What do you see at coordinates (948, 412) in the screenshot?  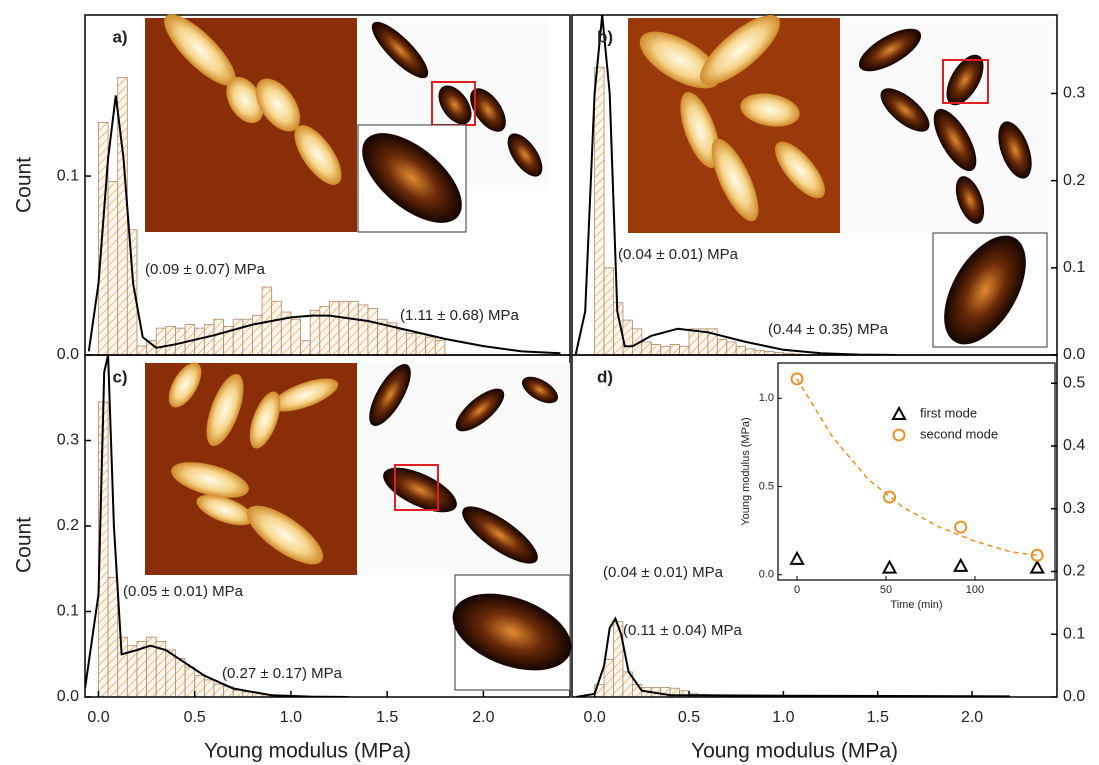 I see `legend-label: first mode` at bounding box center [948, 412].